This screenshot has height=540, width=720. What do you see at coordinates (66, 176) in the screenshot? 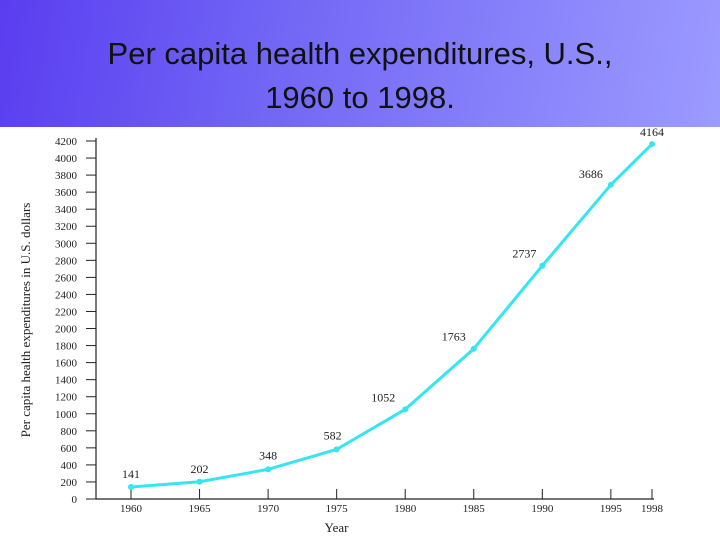
I see `y-tick-label: 3800` at bounding box center [66, 176].